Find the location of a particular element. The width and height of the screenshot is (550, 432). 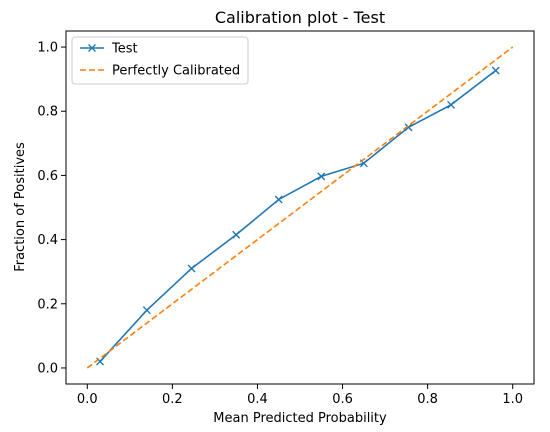

x-tick-label: 1.0 is located at coordinates (512, 399).